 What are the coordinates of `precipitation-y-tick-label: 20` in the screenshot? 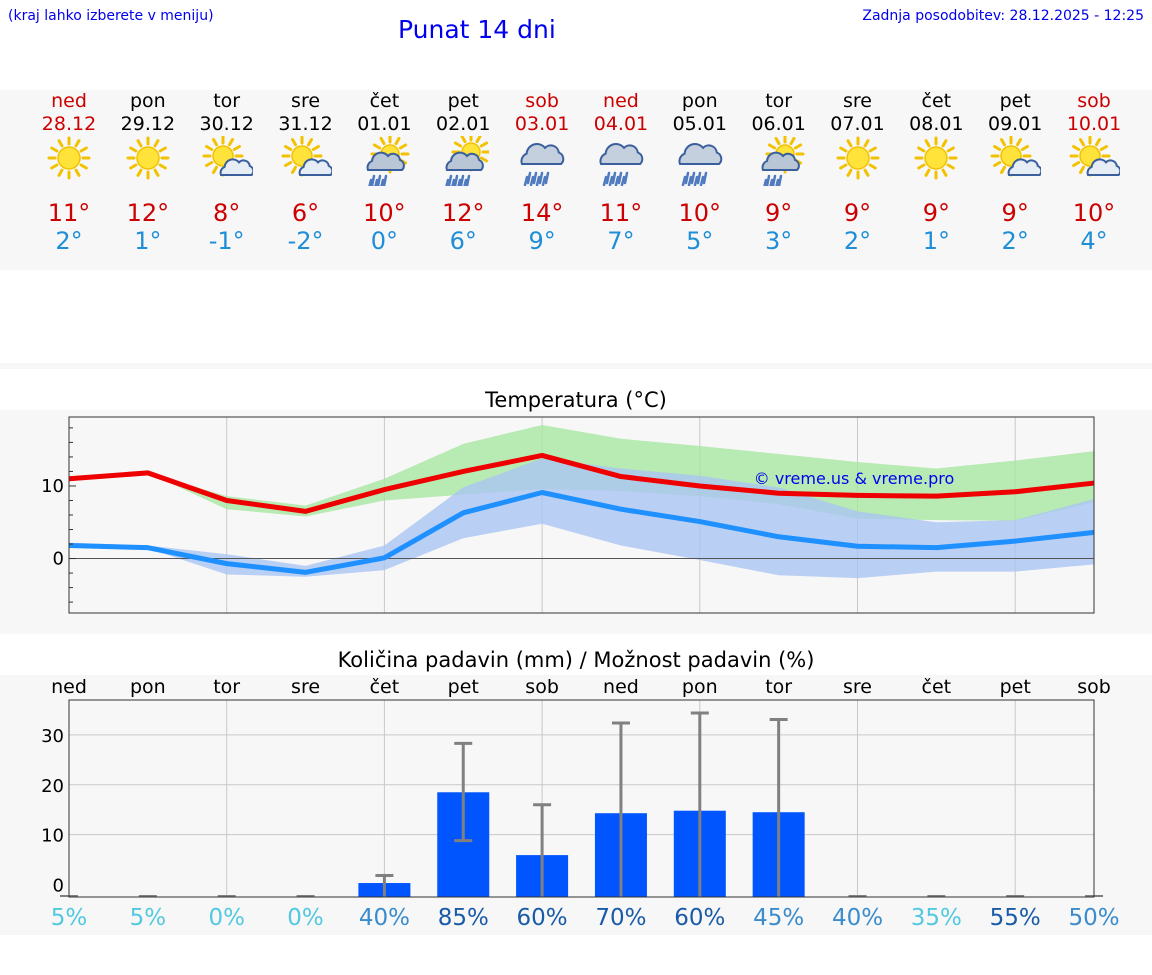 It's located at (52, 786).